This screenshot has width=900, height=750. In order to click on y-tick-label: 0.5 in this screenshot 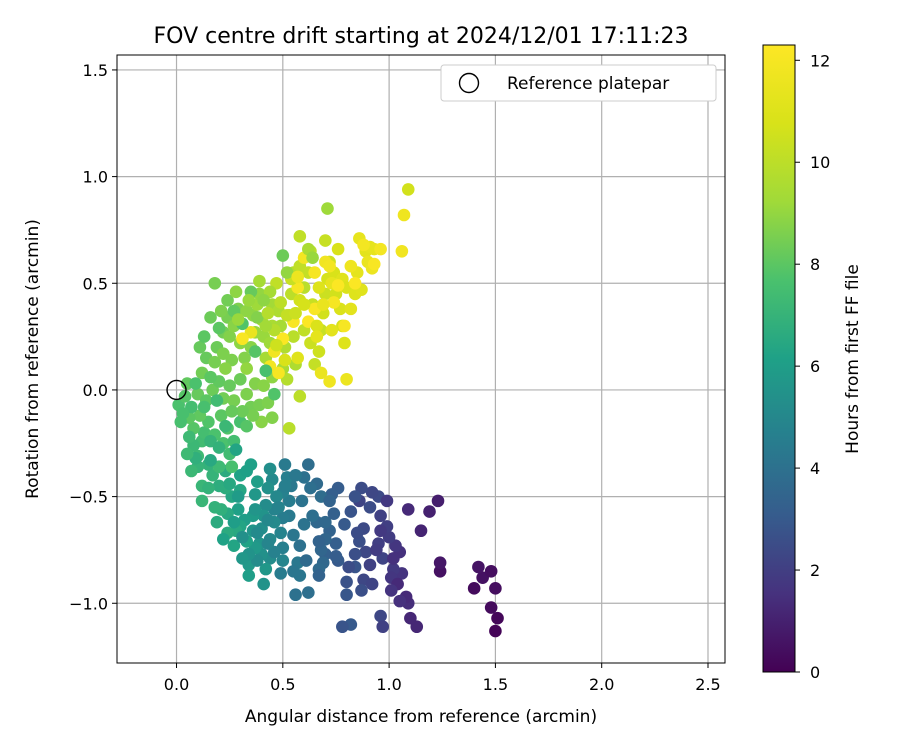, I will do `click(95, 283)`.